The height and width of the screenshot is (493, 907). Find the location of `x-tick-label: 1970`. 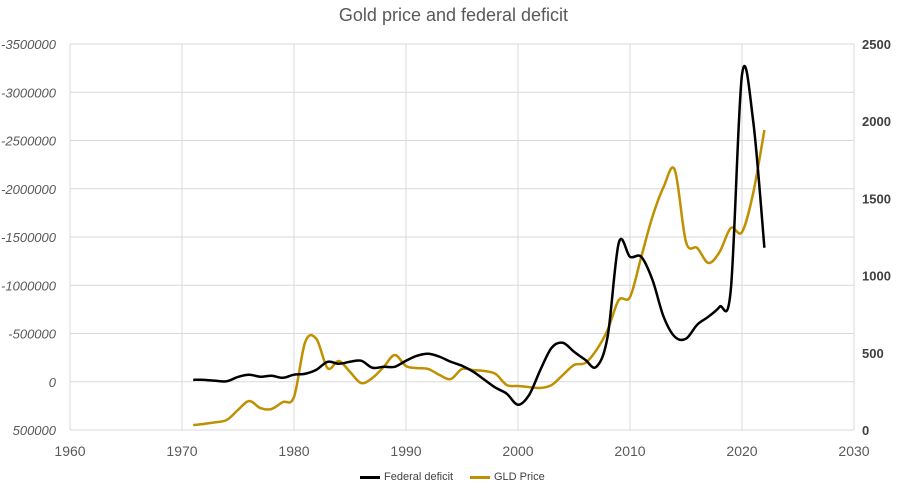

x-tick-label: 1970 is located at coordinates (181, 451).